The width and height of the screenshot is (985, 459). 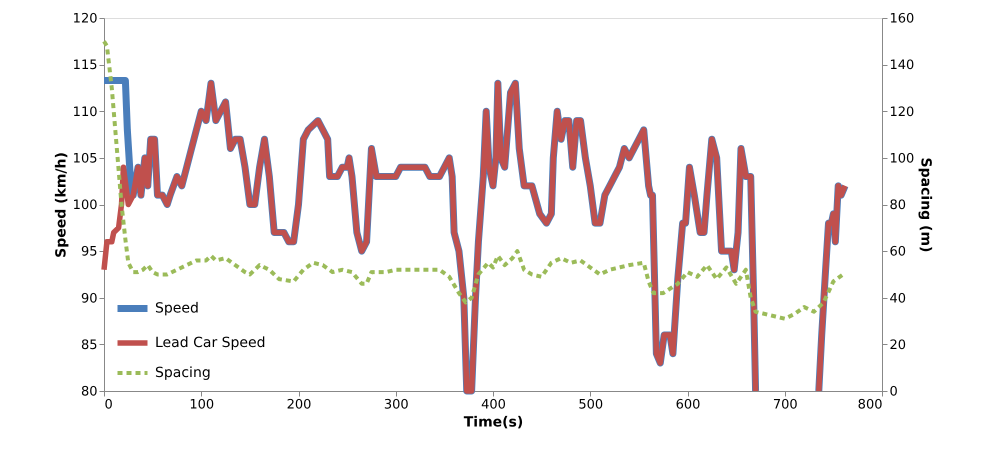 I want to click on y-tick-label: 80, so click(x=89, y=392).